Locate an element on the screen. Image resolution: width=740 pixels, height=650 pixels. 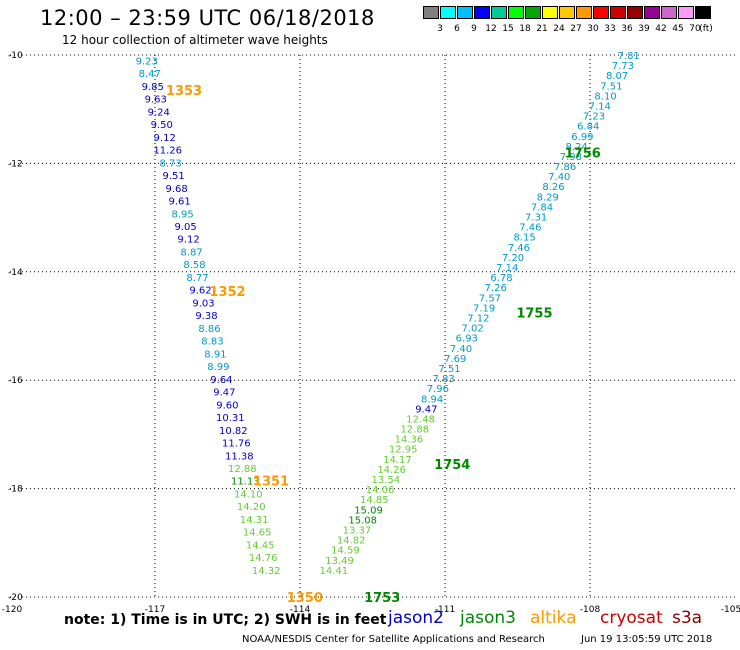
pass-time-label: 1352 is located at coordinates (227, 292).